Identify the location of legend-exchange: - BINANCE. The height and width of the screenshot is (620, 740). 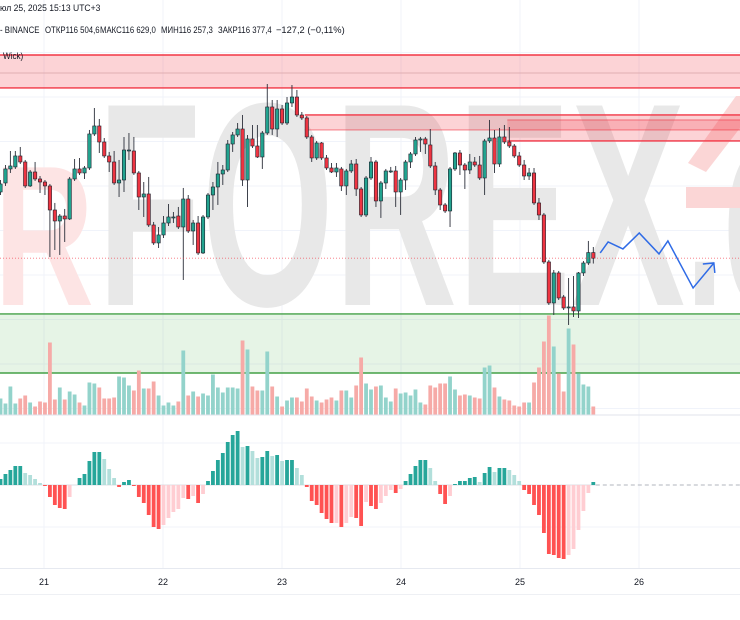
(20, 30).